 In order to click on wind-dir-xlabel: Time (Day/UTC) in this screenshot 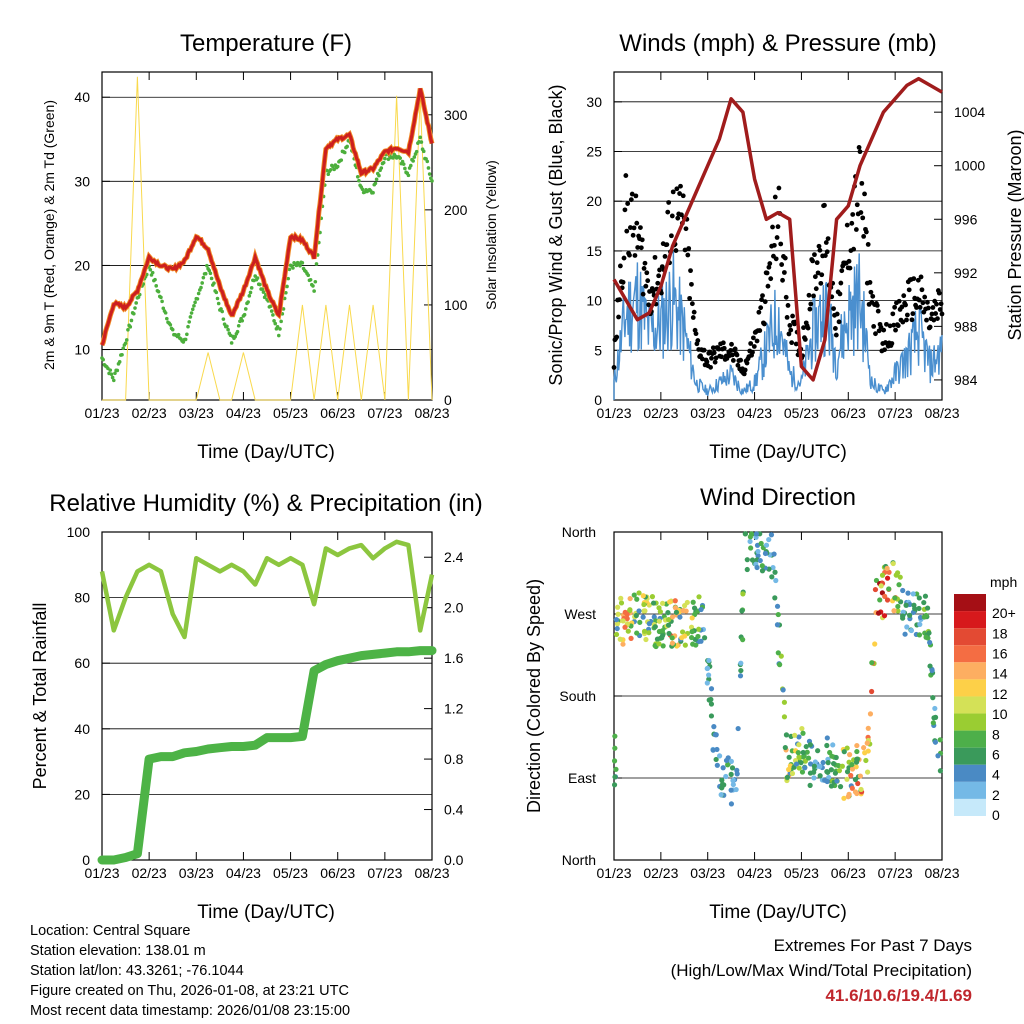, I will do `click(778, 912)`.